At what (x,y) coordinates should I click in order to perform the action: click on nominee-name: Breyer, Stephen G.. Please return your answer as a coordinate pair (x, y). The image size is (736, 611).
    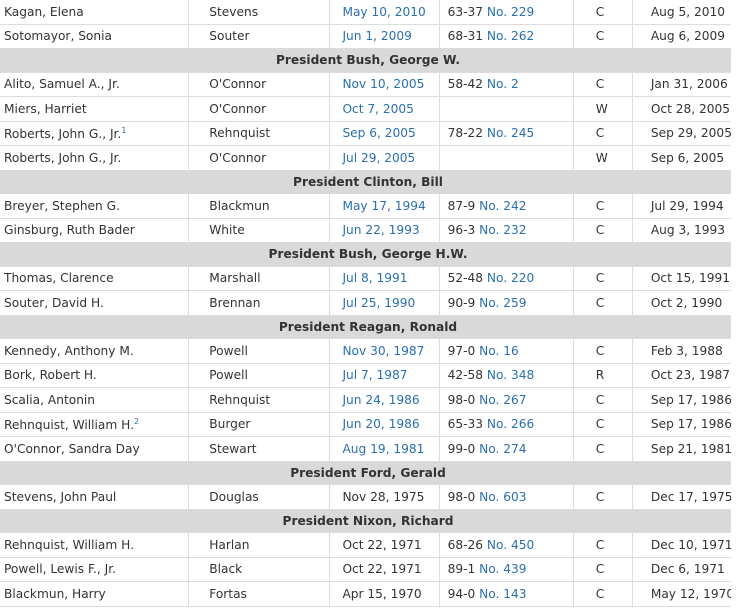
    Looking at the image, I should click on (62, 205).